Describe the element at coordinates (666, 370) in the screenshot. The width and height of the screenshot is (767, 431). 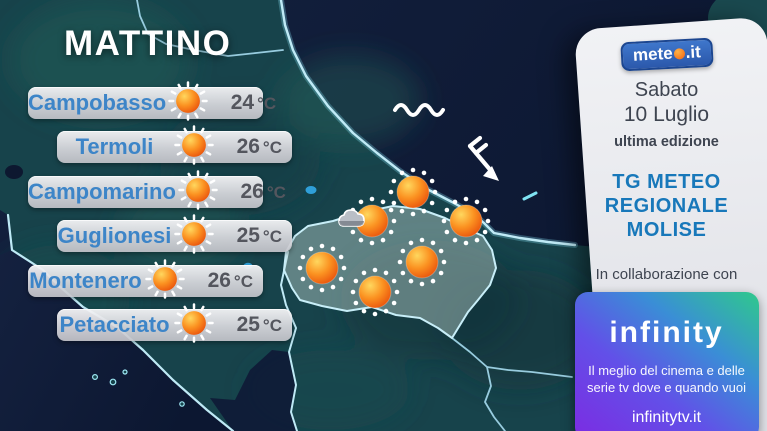
I see `tagline-line: Il meglio del cinema e delle` at that location.